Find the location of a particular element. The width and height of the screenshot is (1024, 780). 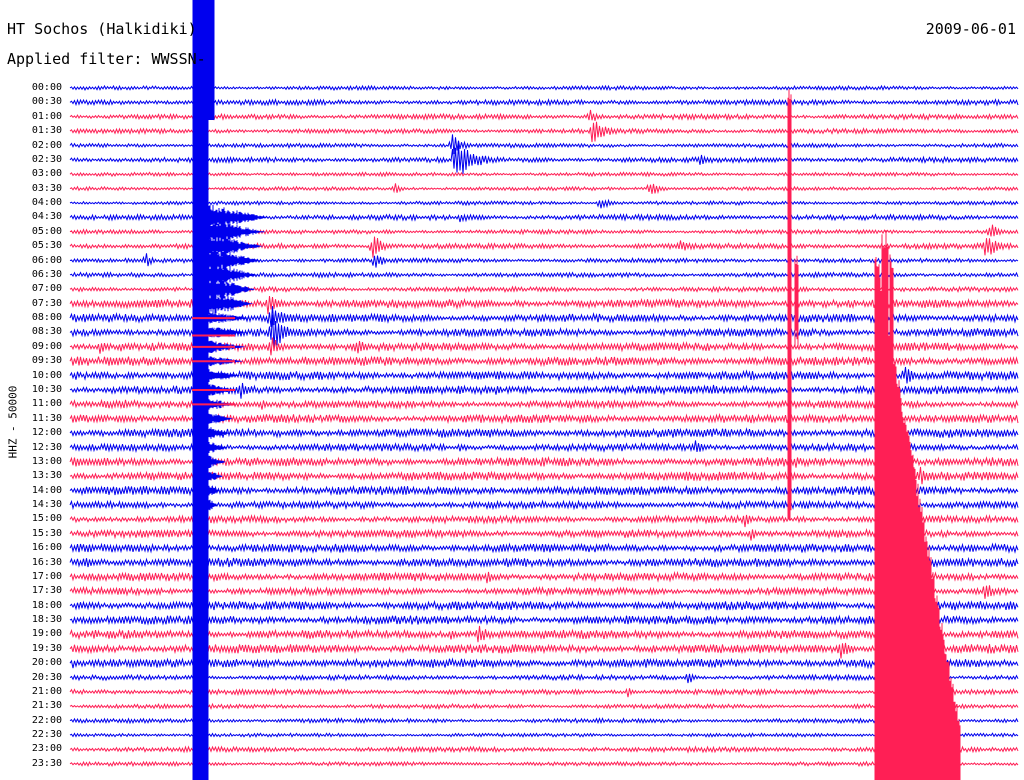

time-label: 20:30 is located at coordinates (46, 677).